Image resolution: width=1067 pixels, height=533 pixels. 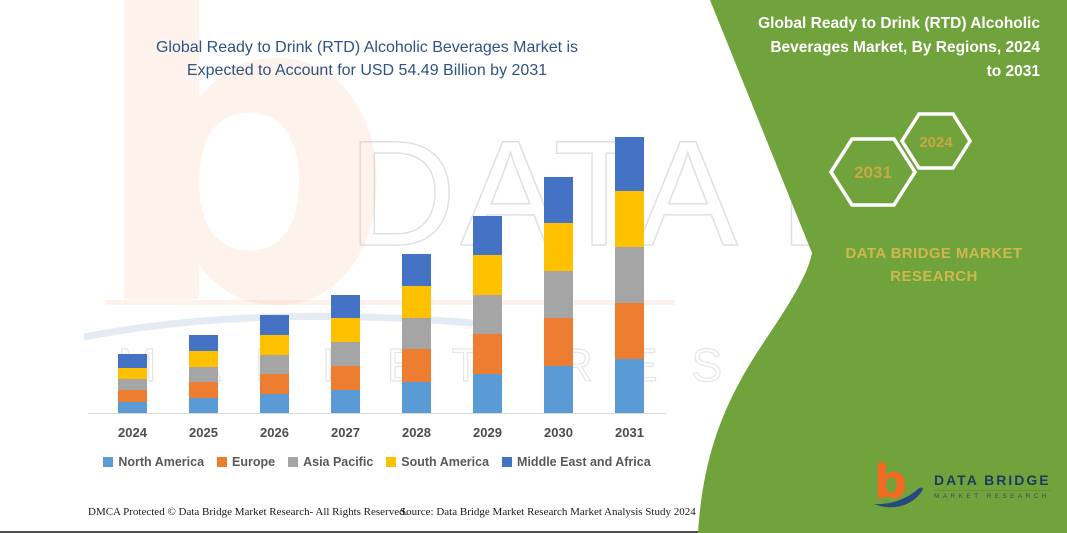 What do you see at coordinates (345, 306) in the screenshot?
I see `bar-segment-2027-middle-east-and-africa` at bounding box center [345, 306].